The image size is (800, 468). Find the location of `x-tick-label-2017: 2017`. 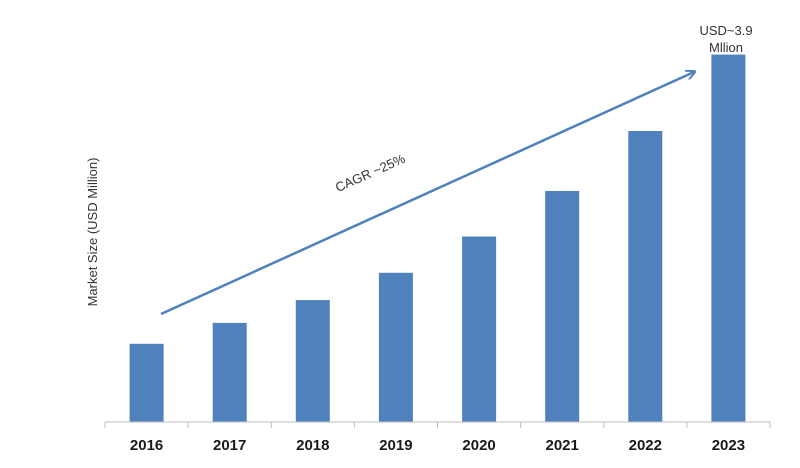

x-tick-label-2017: 2017 is located at coordinates (229, 445).